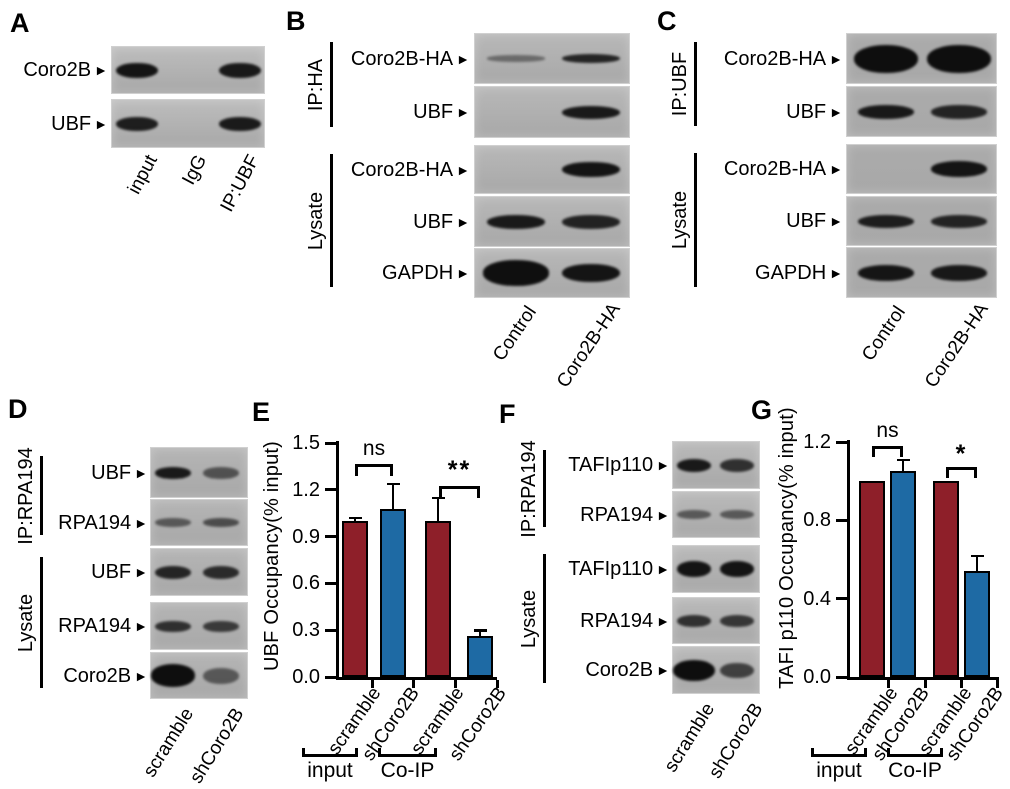 This screenshot has width=1010, height=789. What do you see at coordinates (762, 410) in the screenshot?
I see `panel-letter-g: G` at bounding box center [762, 410].